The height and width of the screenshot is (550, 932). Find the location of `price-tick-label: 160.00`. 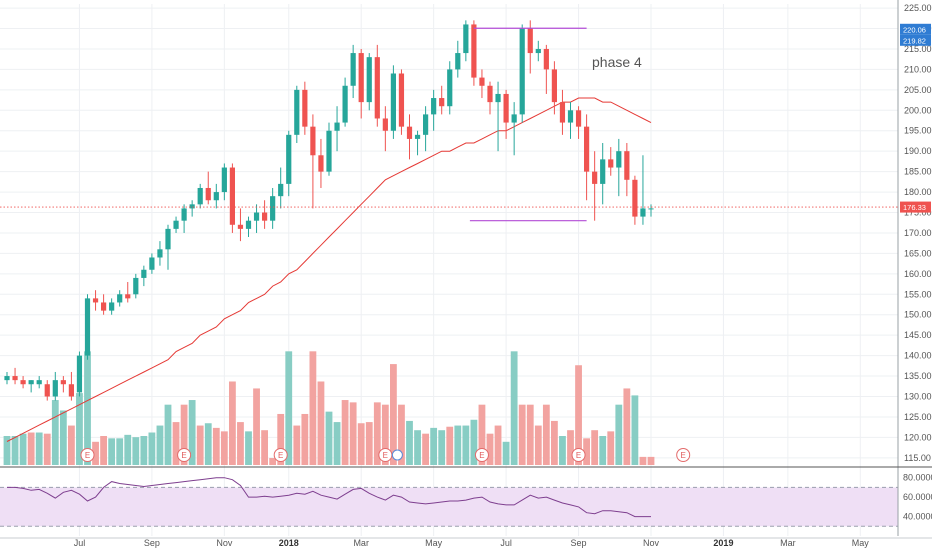

price-tick-label: 160.00 is located at coordinates (918, 274).